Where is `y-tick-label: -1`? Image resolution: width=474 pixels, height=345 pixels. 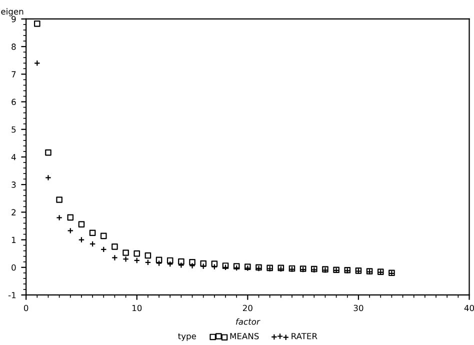
y-tick-label: -1 is located at coordinates (12, 295).